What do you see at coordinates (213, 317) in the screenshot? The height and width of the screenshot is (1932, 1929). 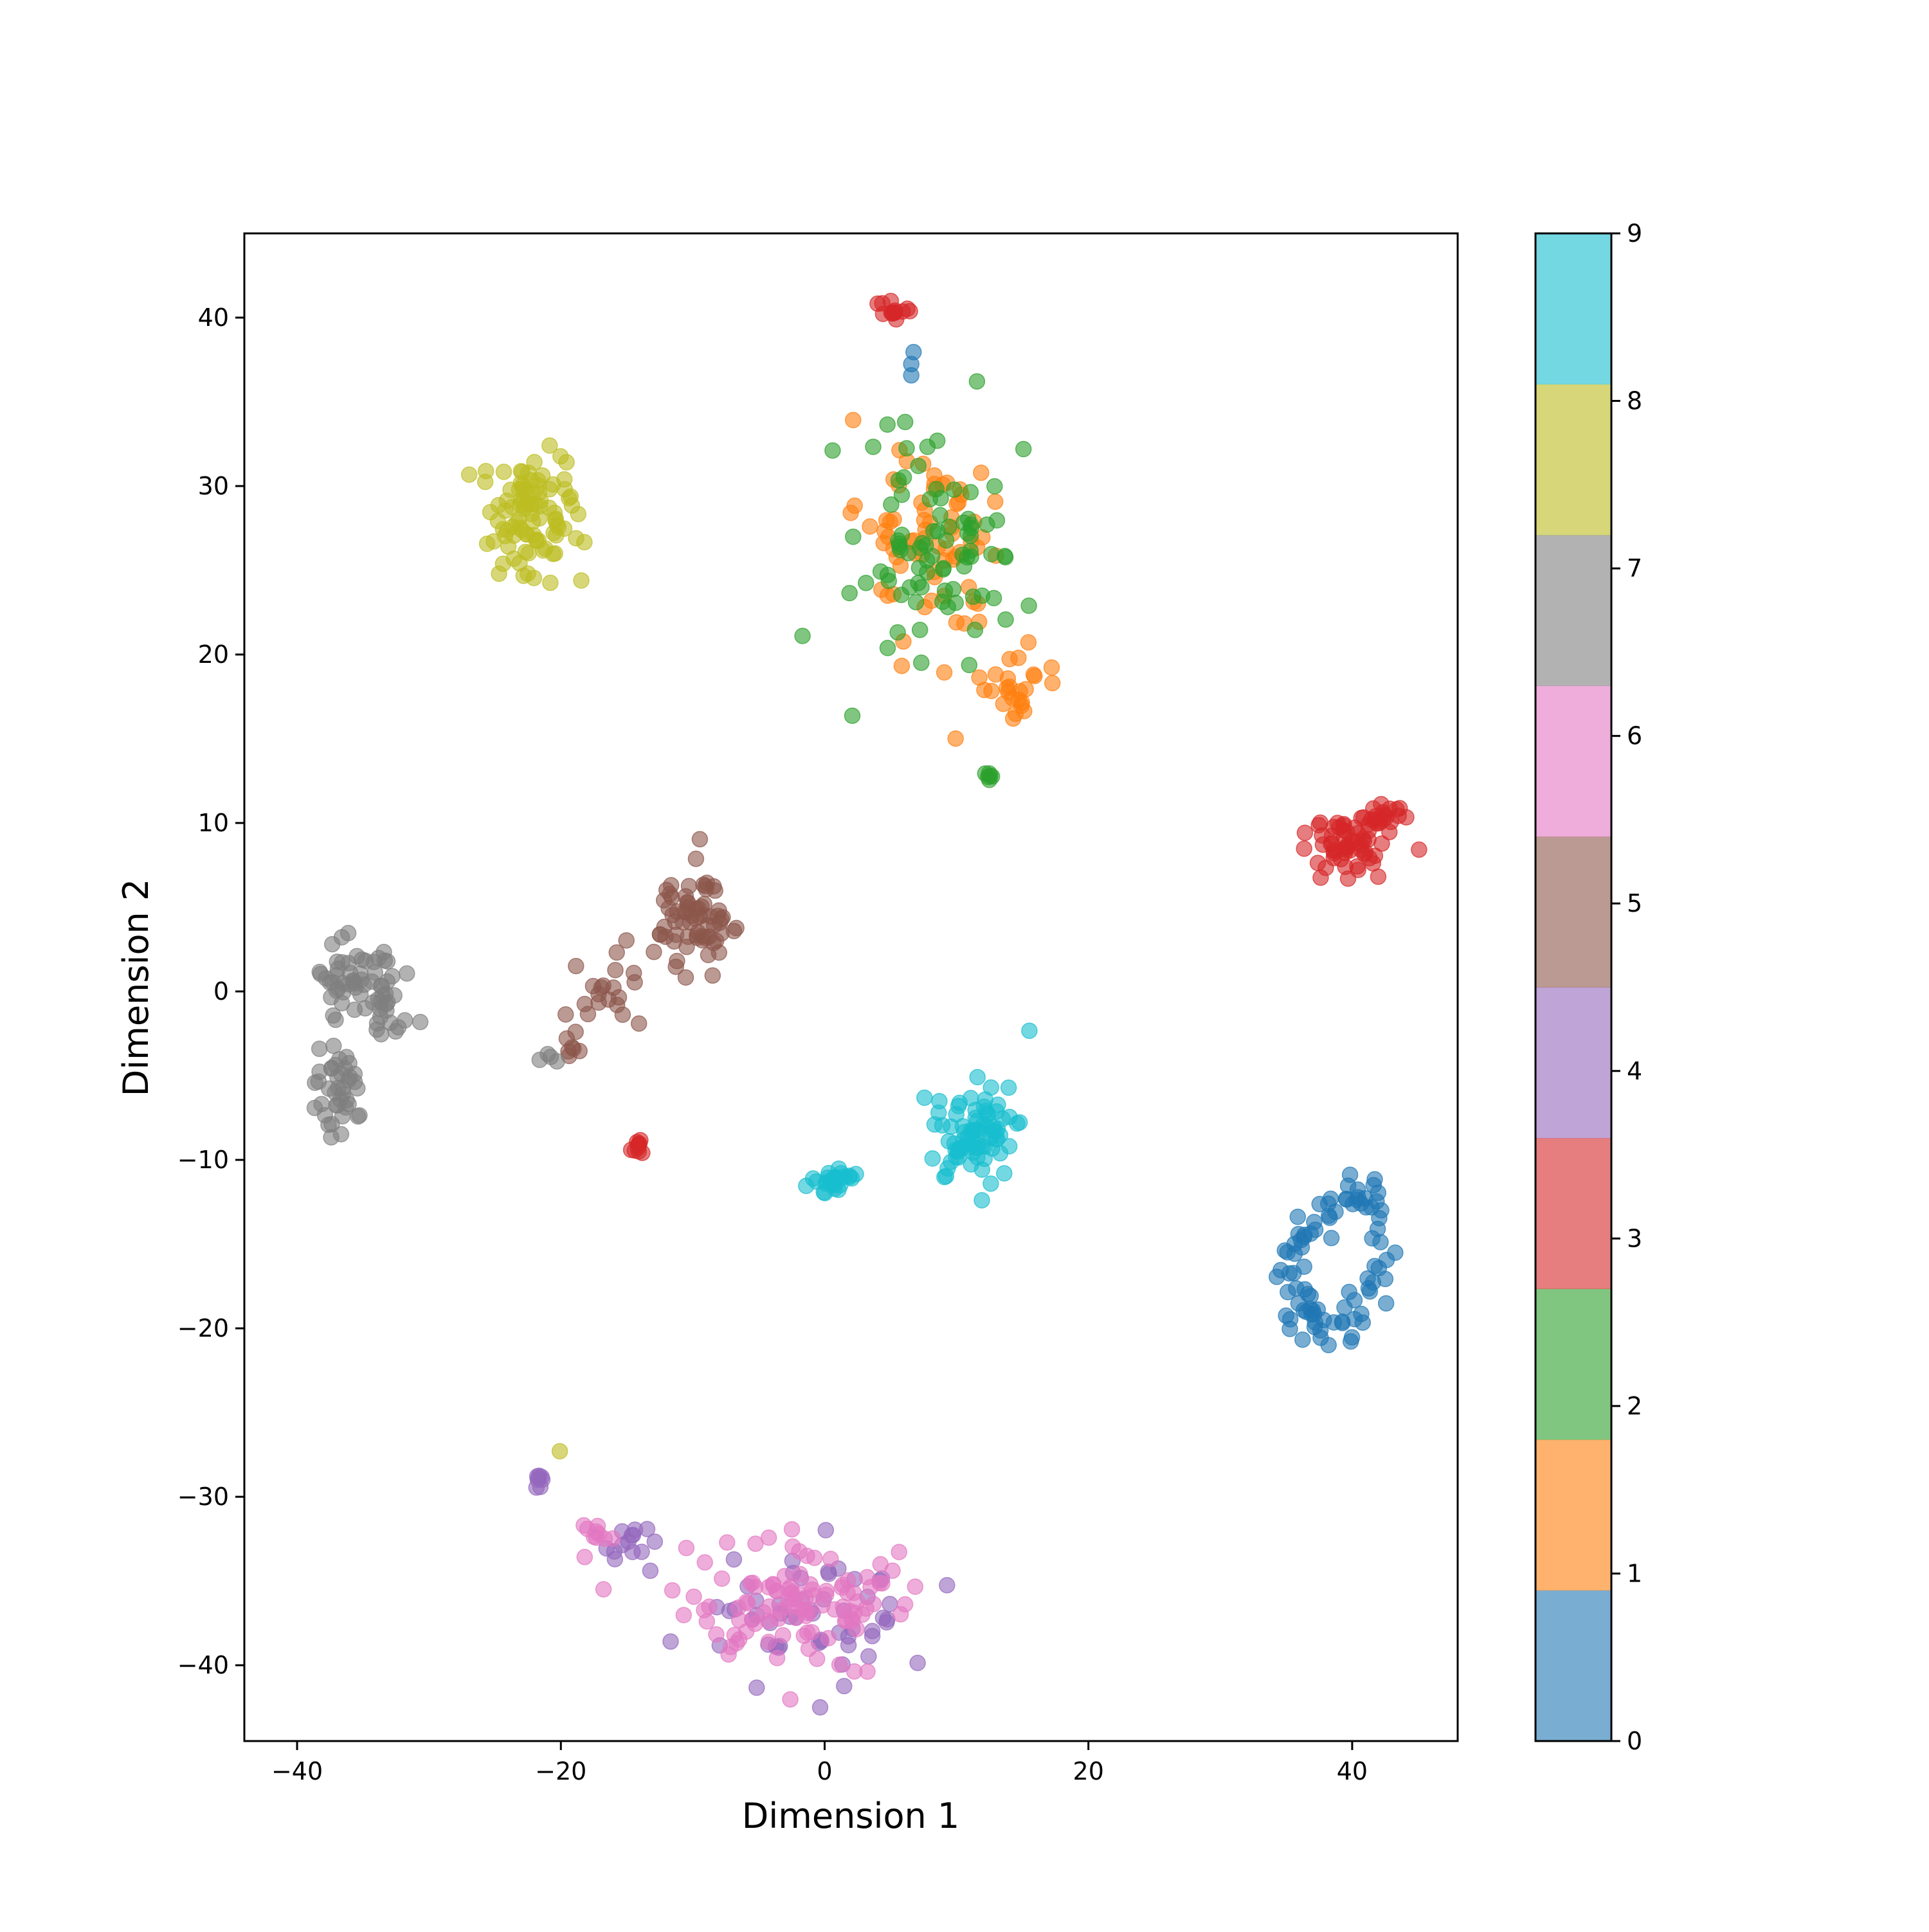 I see `y-tick-label: 40` at bounding box center [213, 317].